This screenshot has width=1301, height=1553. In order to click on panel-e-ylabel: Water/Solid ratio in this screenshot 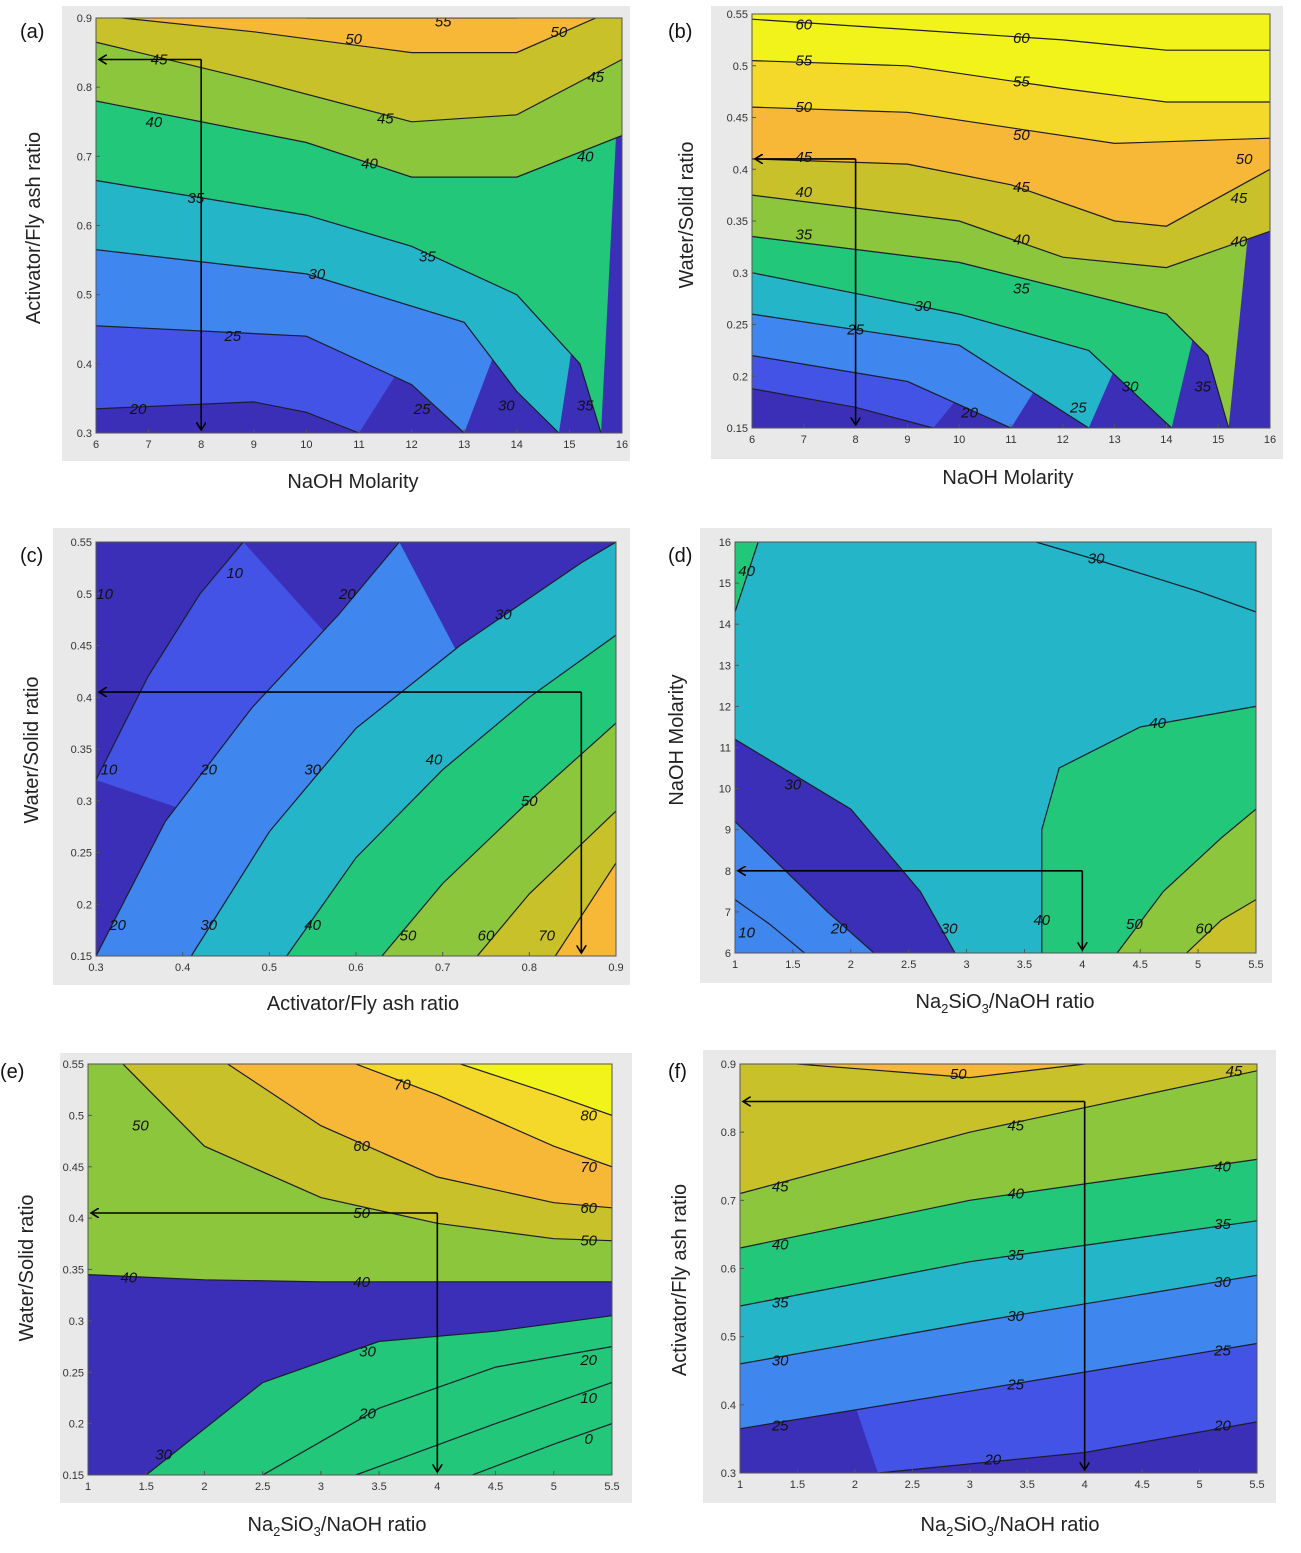, I will do `click(27, 1267)`.